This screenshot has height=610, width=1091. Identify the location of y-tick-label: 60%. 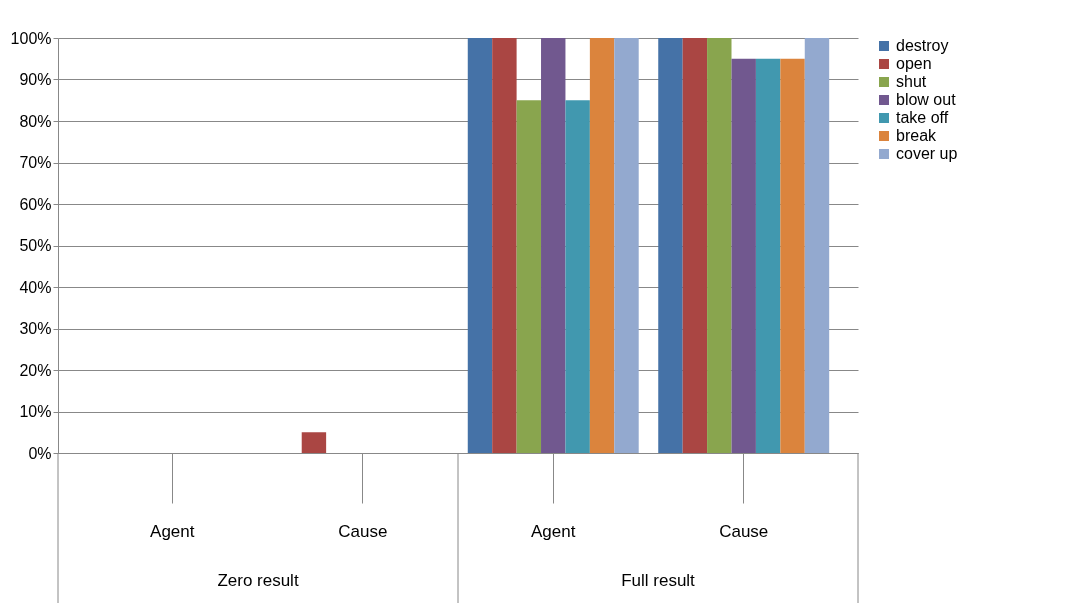
(35, 204).